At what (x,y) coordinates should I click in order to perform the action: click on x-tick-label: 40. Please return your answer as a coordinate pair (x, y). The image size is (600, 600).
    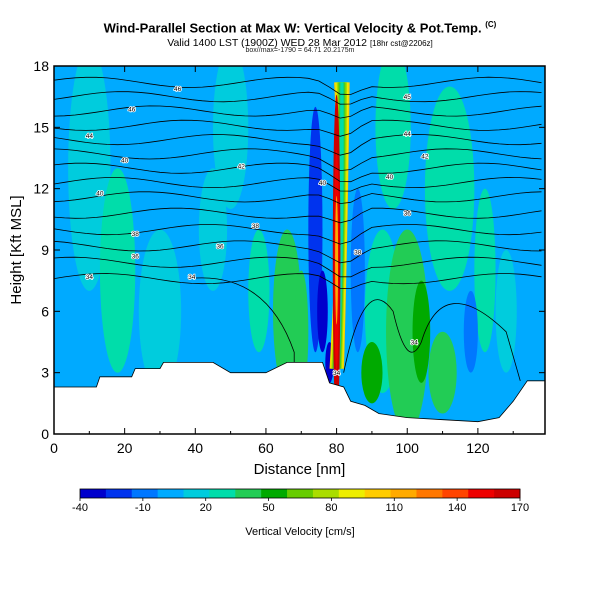
    Looking at the image, I should click on (196, 448).